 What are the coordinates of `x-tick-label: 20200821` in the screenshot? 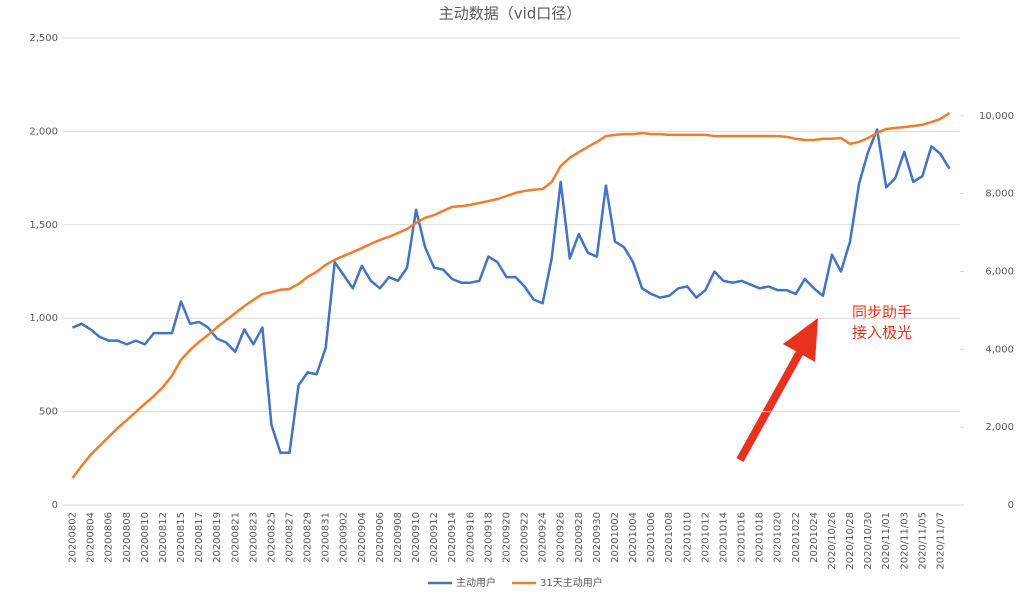 It's located at (235, 537).